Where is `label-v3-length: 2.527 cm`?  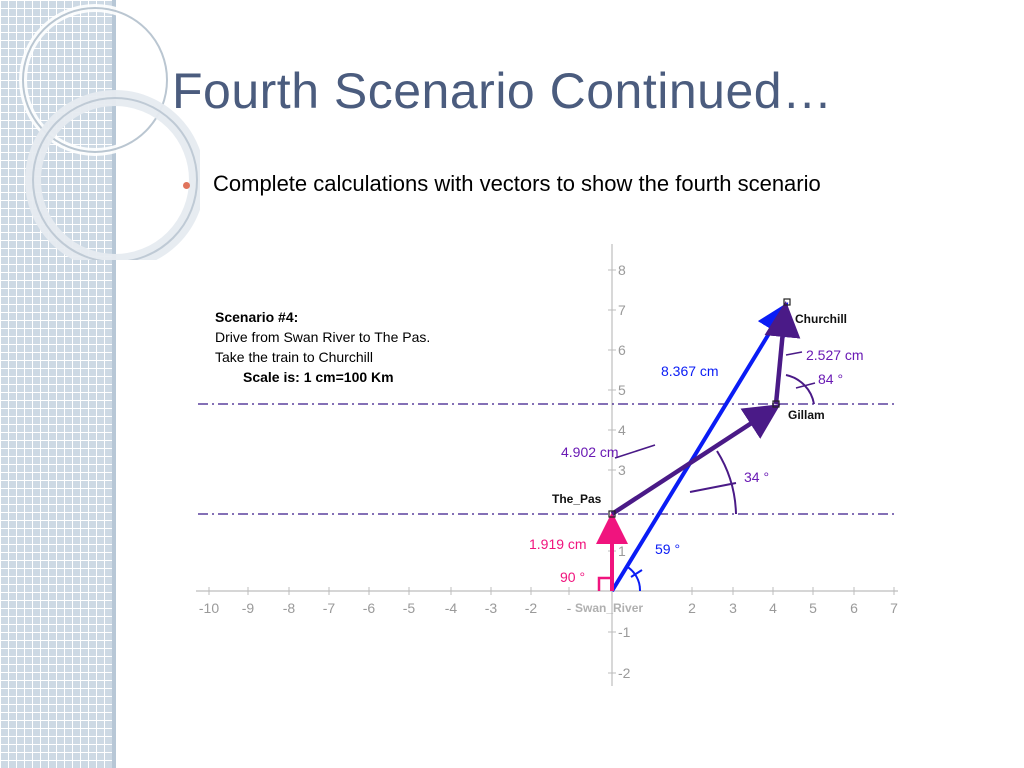
label-v3-length: 2.527 cm is located at coordinates (835, 355).